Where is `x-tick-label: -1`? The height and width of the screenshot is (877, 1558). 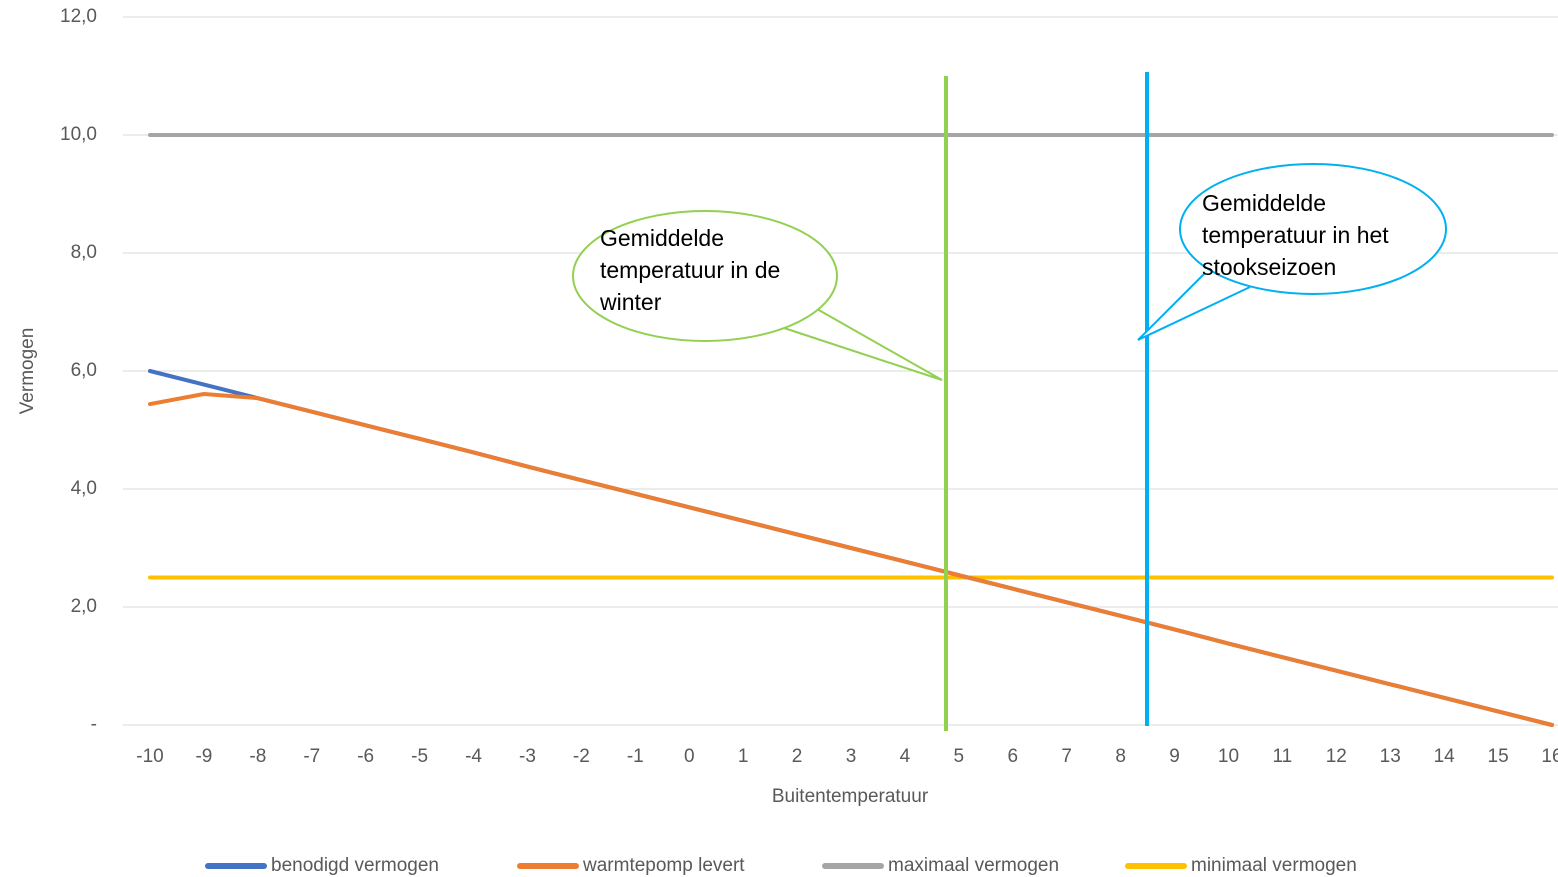 x-tick-label: -1 is located at coordinates (635, 756).